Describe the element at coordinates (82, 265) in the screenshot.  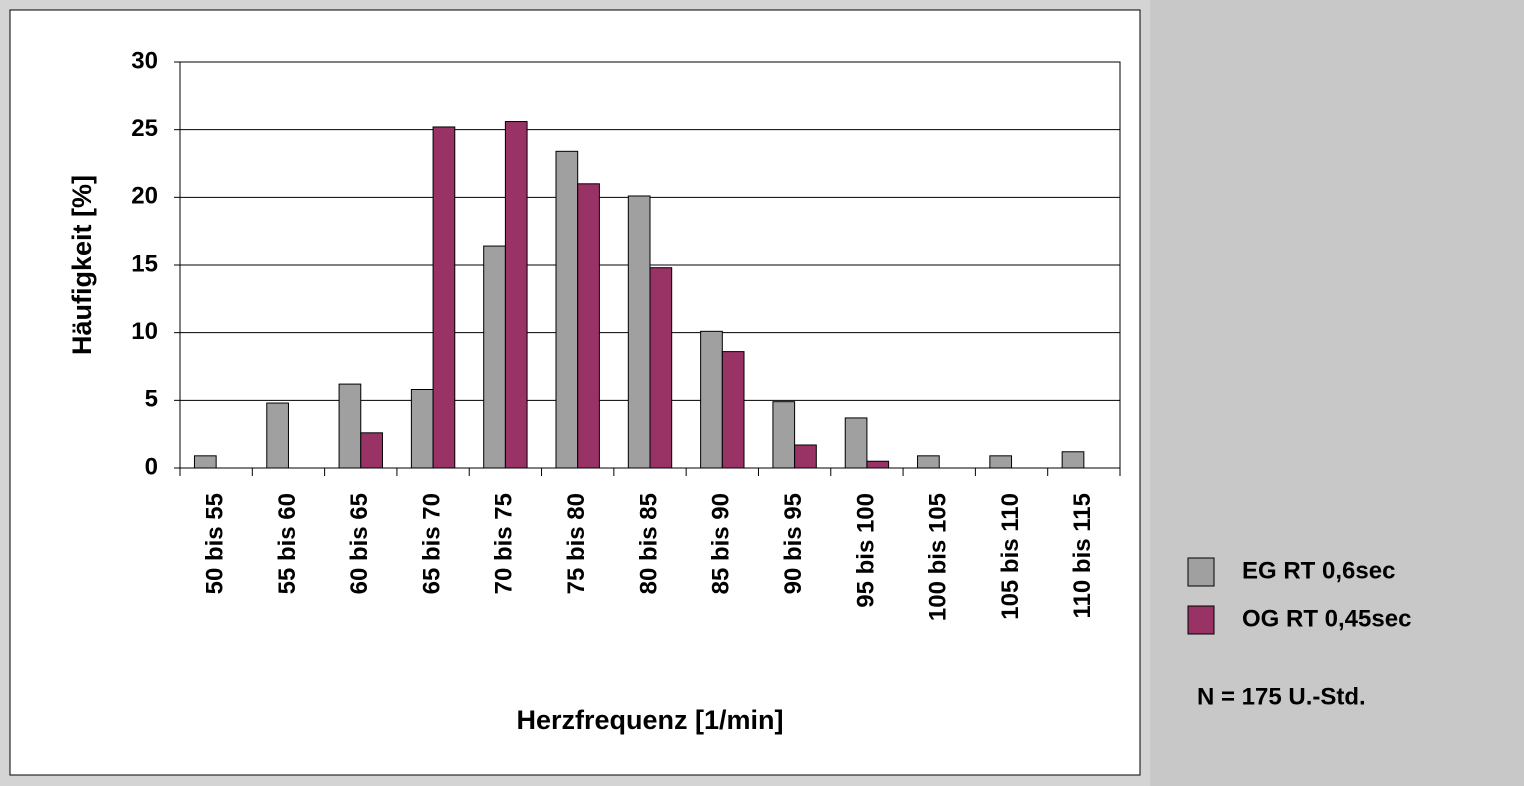
I see `y-axis-title: Häufigkeit [%]` at that location.